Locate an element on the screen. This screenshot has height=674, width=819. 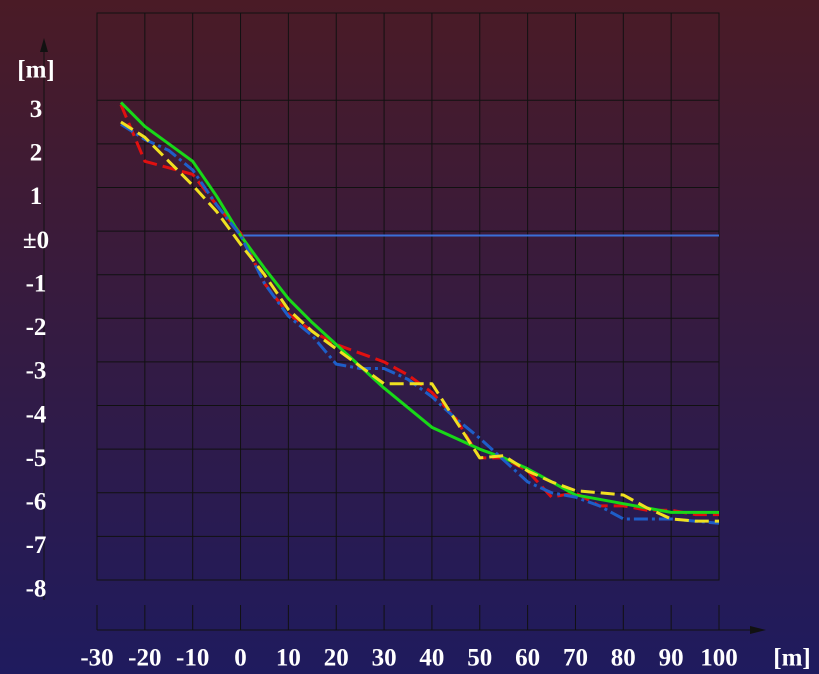
y-tick-label: -4 is located at coordinates (36, 414).